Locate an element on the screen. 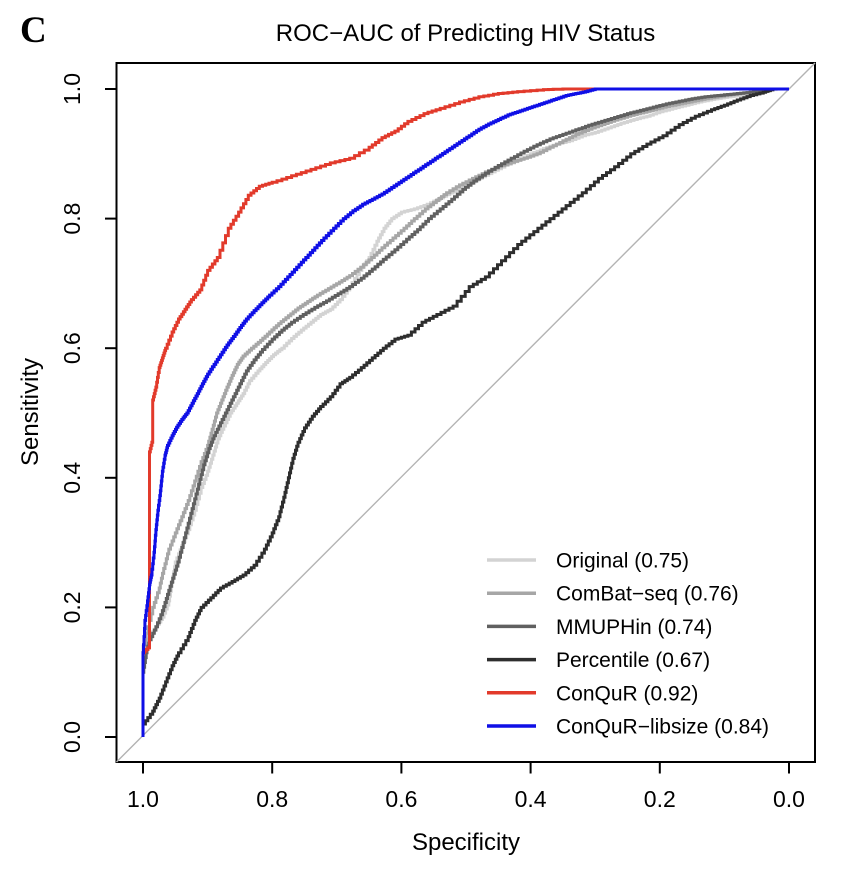 The height and width of the screenshot is (888, 854). y-tick-label: 0.8 is located at coordinates (72, 219).